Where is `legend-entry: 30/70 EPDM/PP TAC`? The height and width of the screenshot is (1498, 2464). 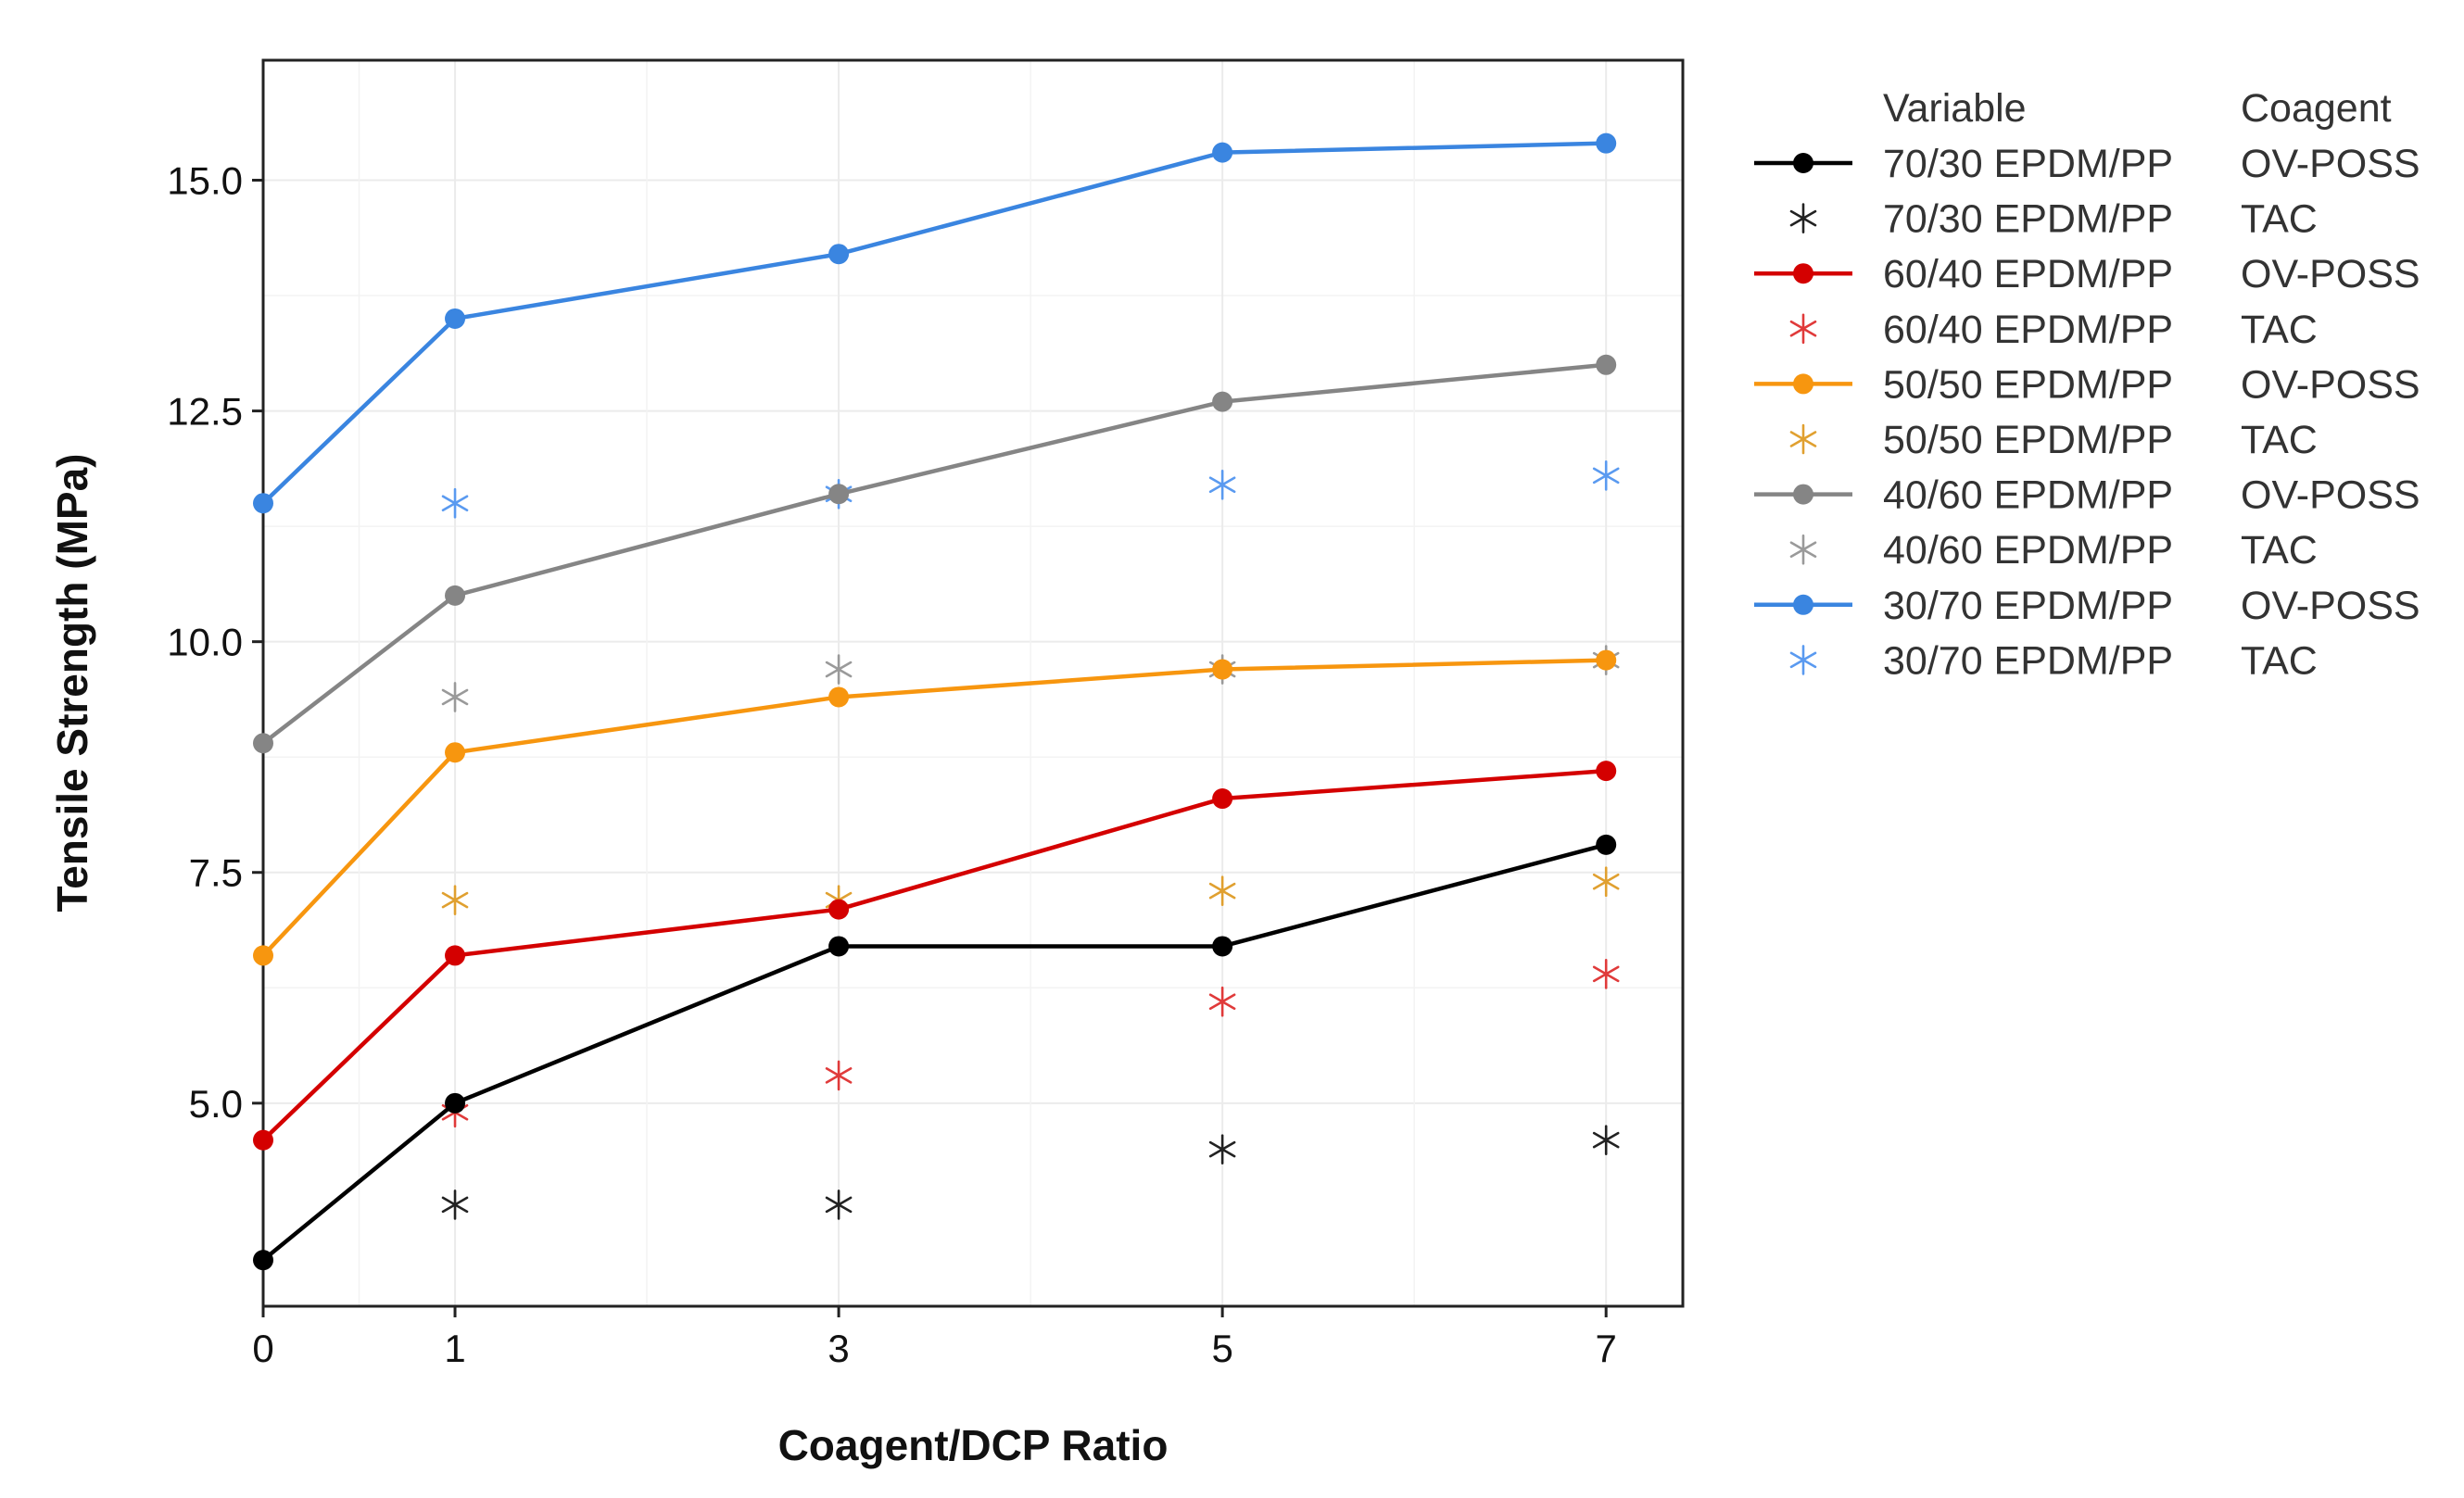 legend-entry: 30/70 EPDM/PP TAC is located at coordinates (2053, 660).